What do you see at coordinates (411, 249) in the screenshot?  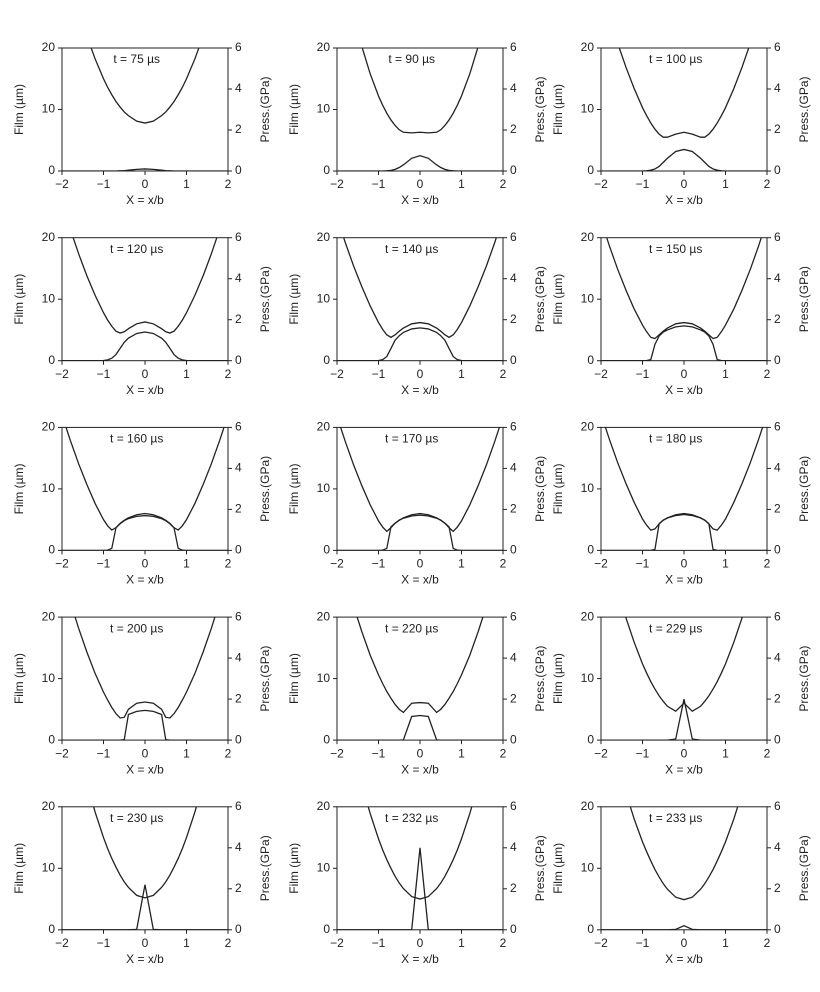 I see `panel-title: t = 140 µs` at bounding box center [411, 249].